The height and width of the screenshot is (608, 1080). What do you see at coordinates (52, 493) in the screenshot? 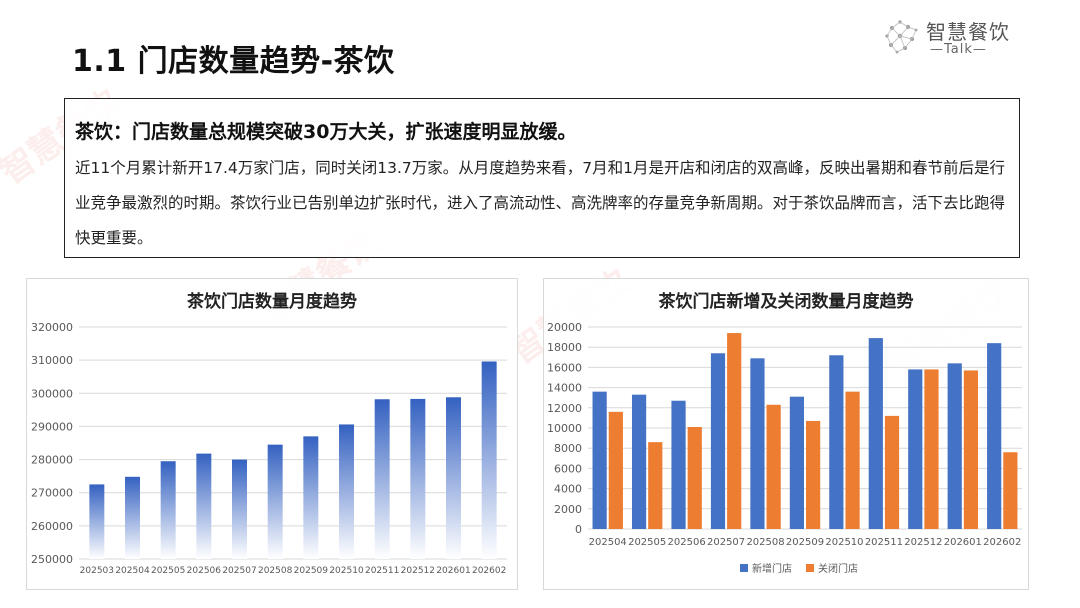
I see `y-tick-label: 270000` at bounding box center [52, 493].